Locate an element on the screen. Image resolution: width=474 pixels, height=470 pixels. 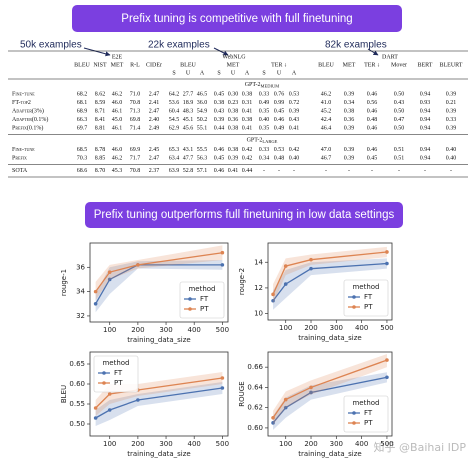
legend-label: PT is located at coordinates (118, 383).